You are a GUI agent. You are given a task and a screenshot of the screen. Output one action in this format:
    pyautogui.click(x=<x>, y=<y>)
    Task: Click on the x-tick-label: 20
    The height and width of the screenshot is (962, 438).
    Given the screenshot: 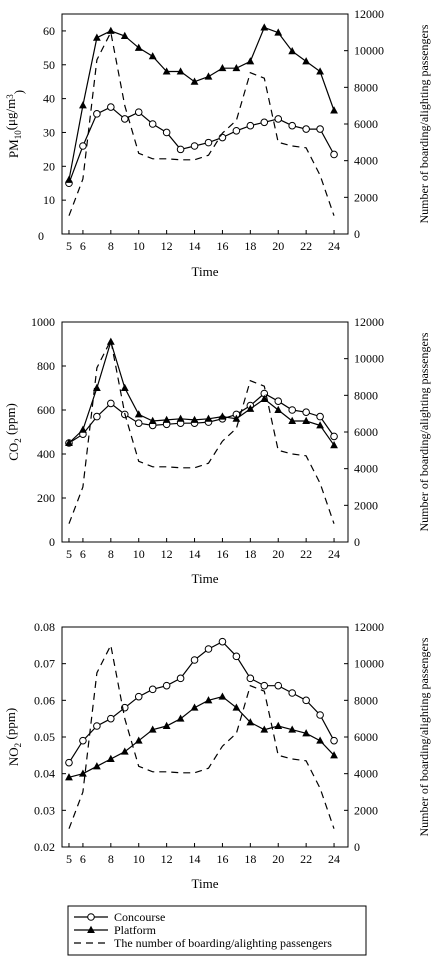 What is the action you would take?
    pyautogui.click(x=278, y=554)
    